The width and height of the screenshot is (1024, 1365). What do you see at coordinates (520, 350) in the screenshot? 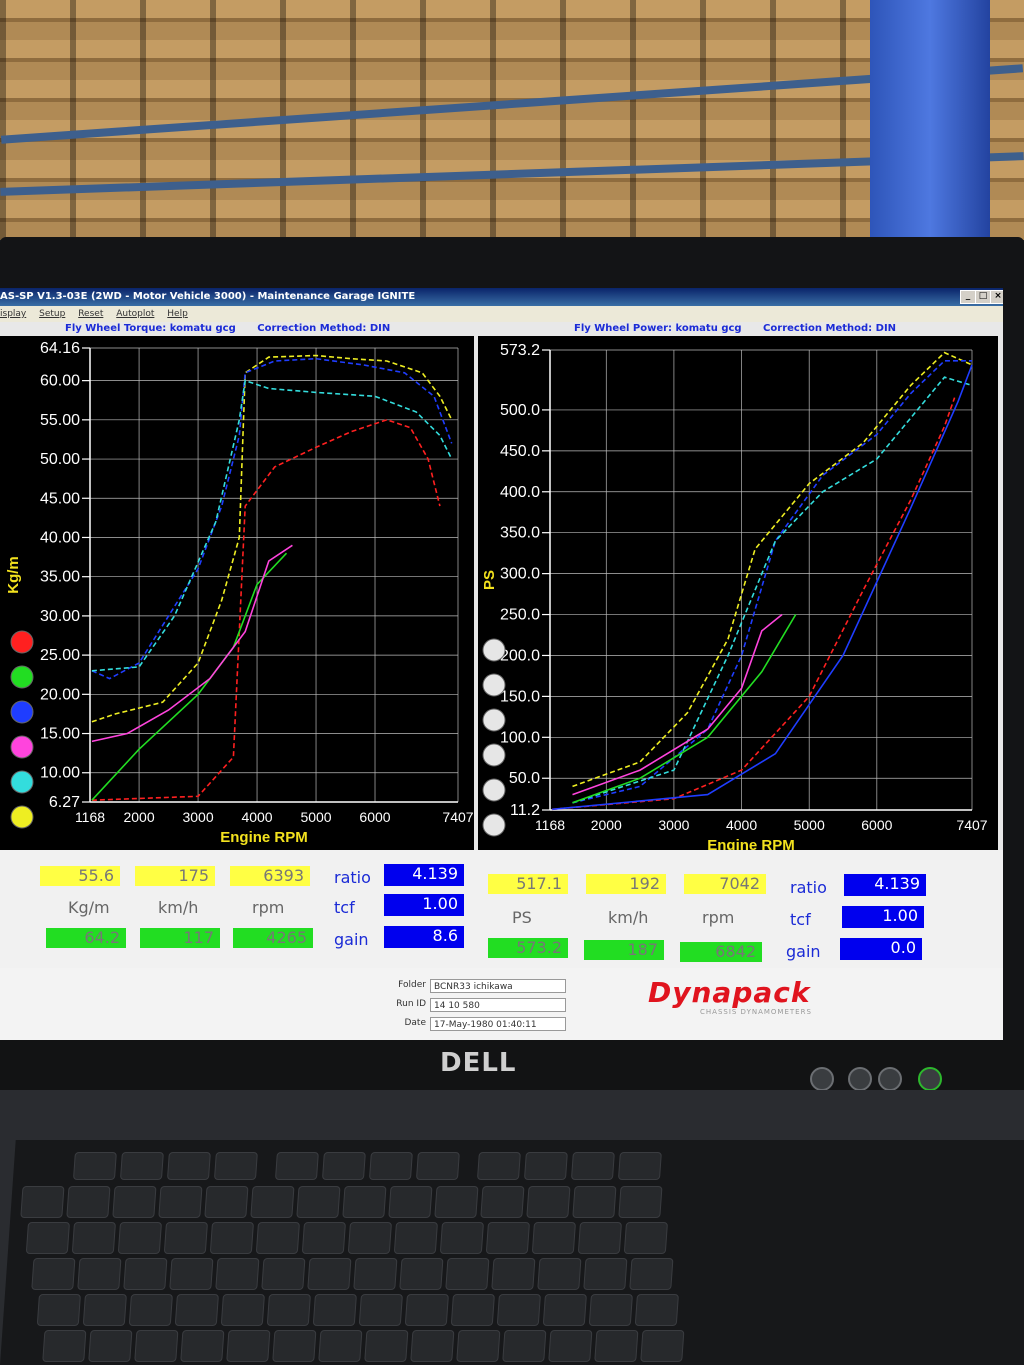
I see `power-ytick-label: 573.2` at bounding box center [520, 350].